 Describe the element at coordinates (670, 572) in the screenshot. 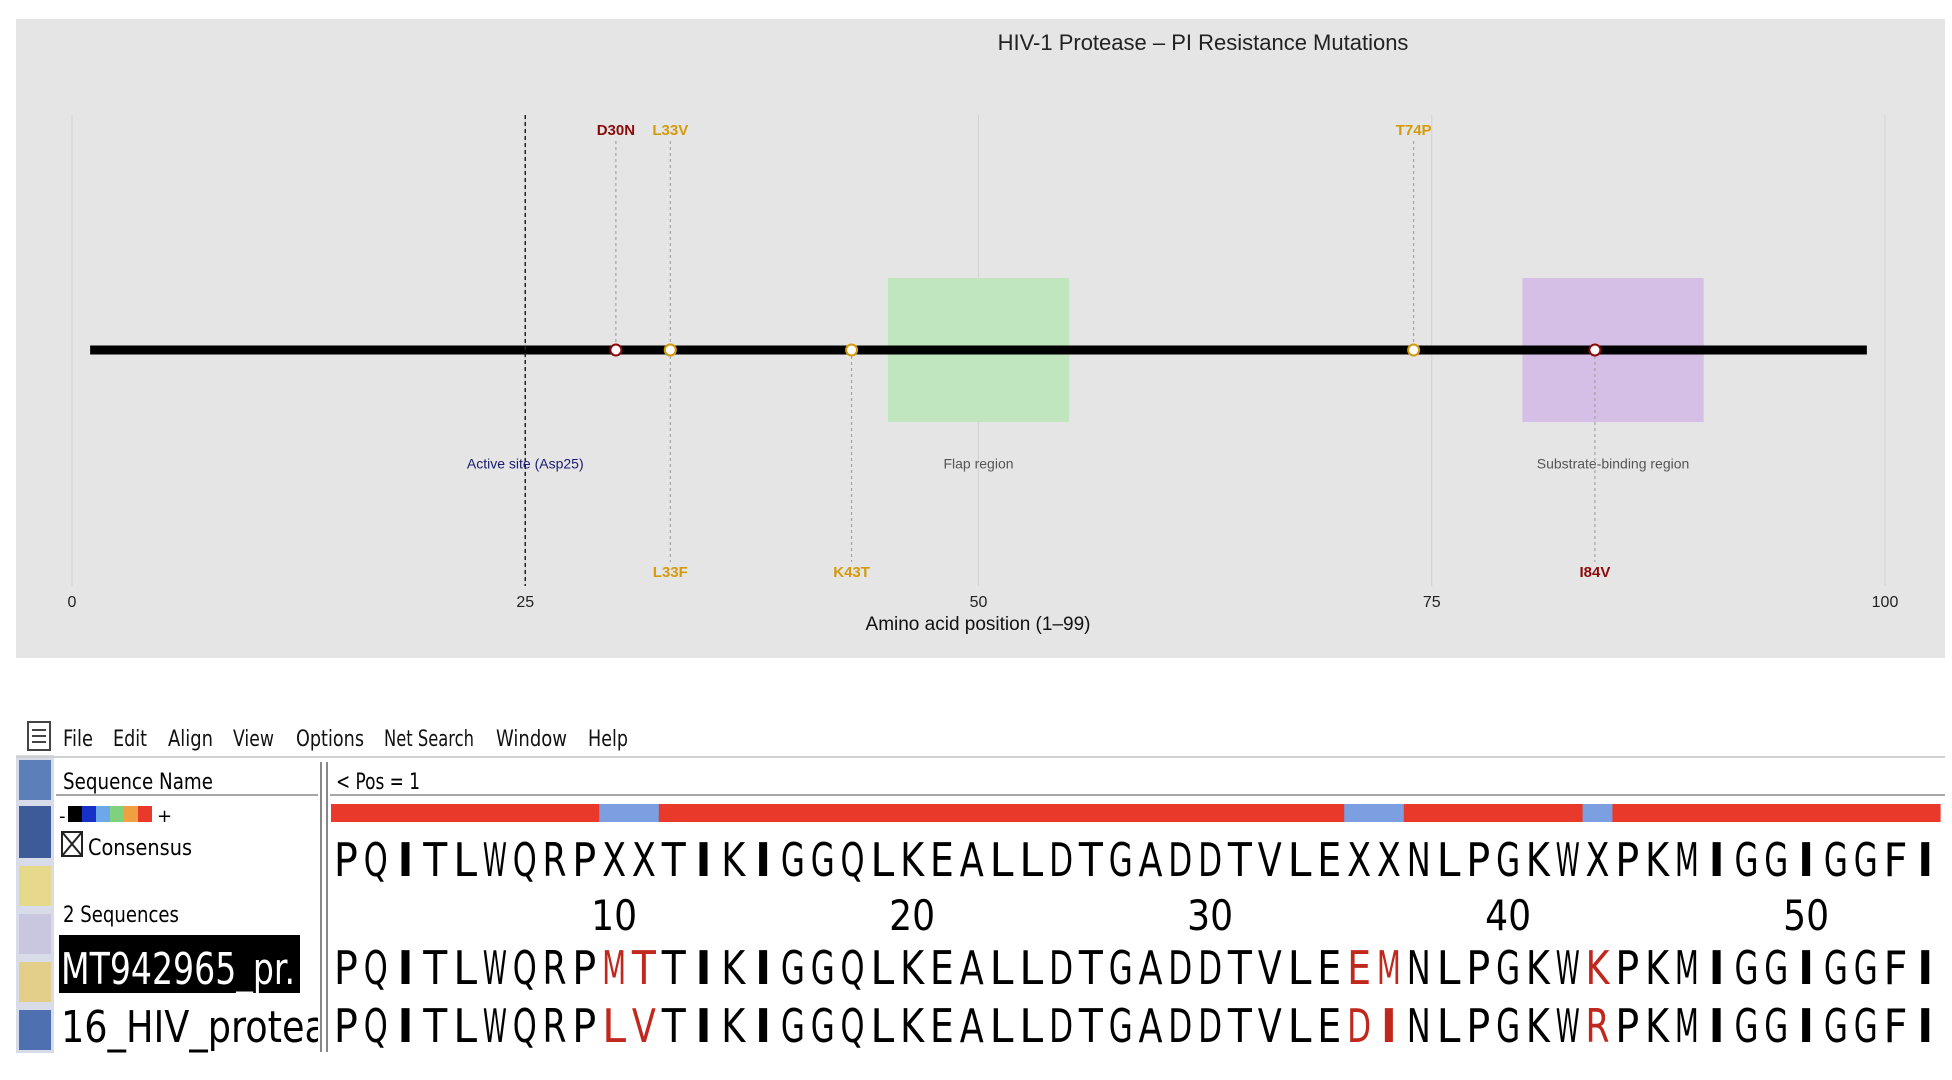

I see `mutation-label: L33F` at that location.